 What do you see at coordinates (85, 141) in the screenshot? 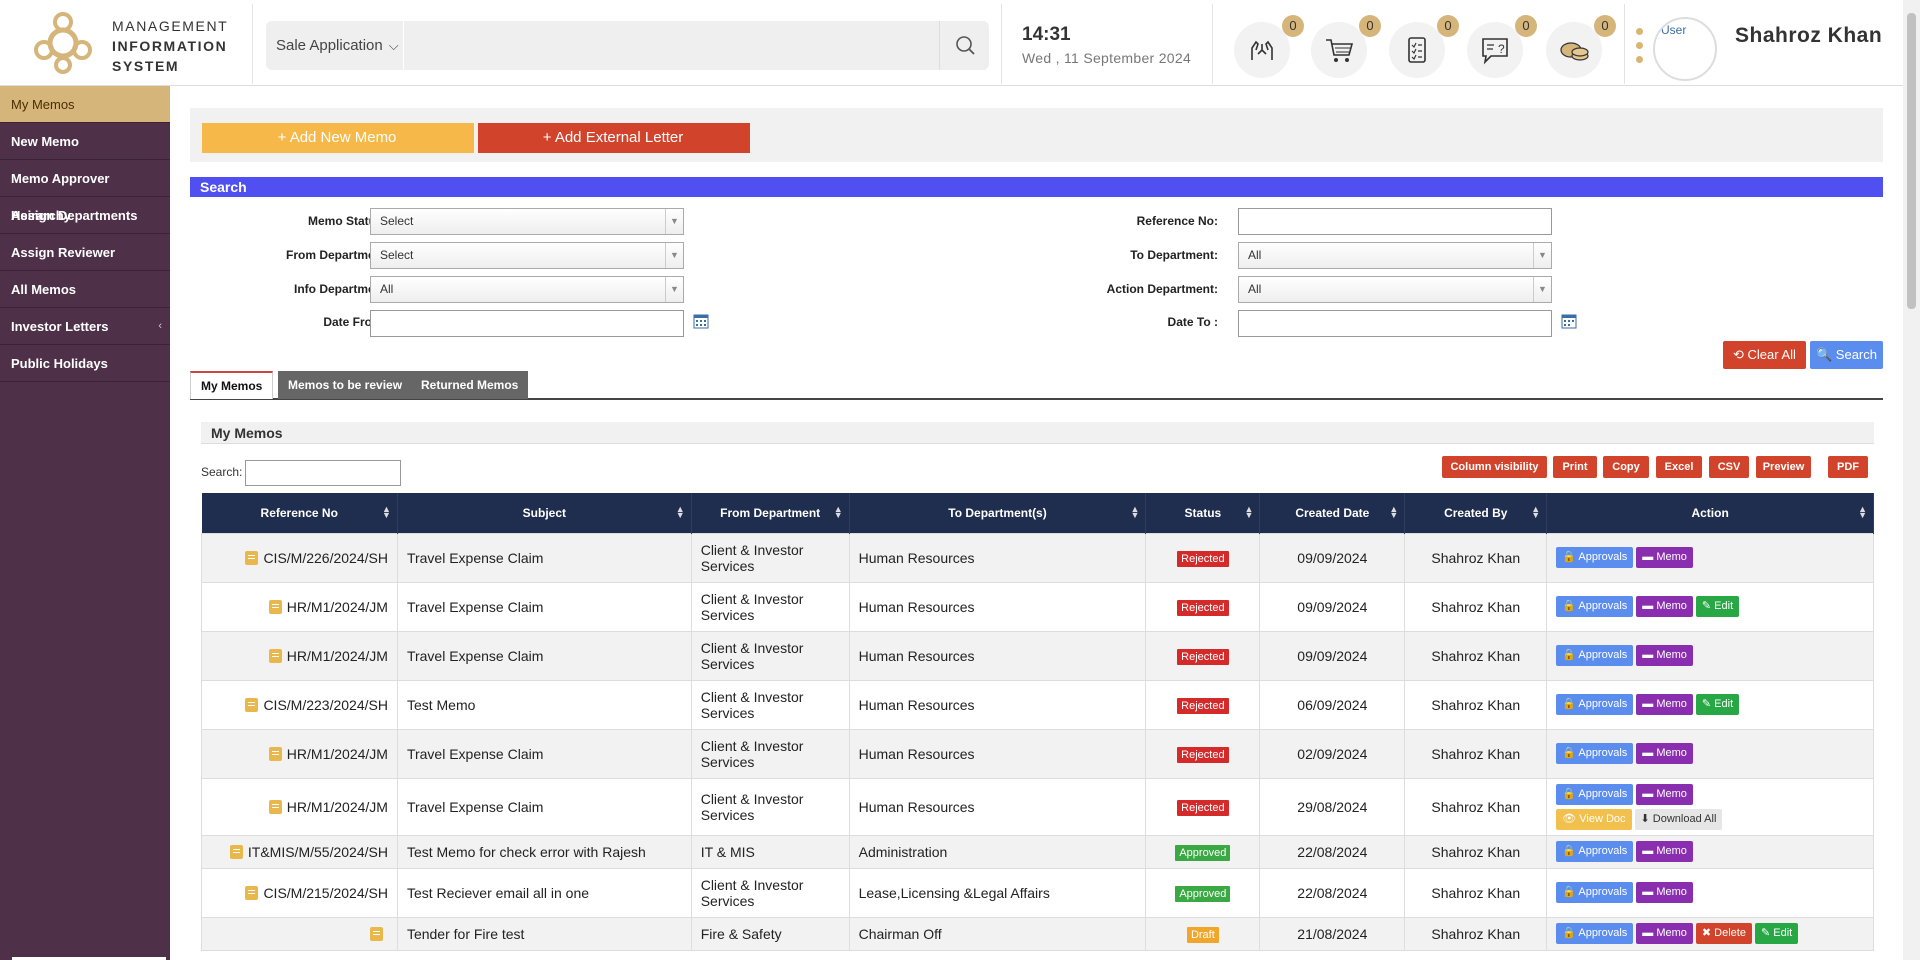
I see `sidebar-item-new-memo: New Memo` at bounding box center [85, 141].